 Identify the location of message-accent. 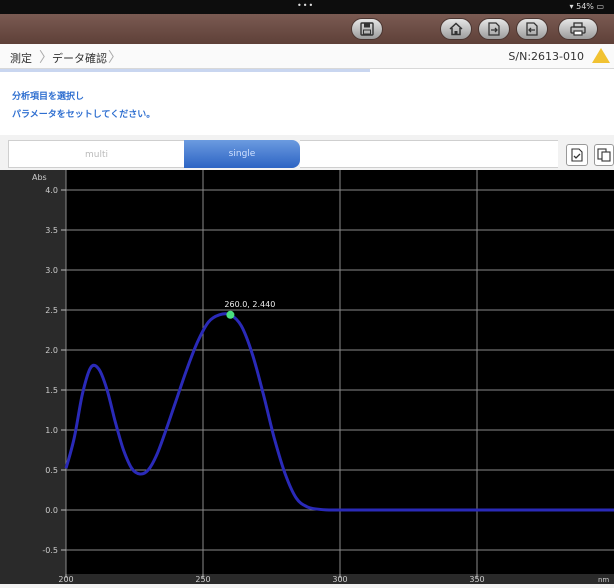
(185, 70).